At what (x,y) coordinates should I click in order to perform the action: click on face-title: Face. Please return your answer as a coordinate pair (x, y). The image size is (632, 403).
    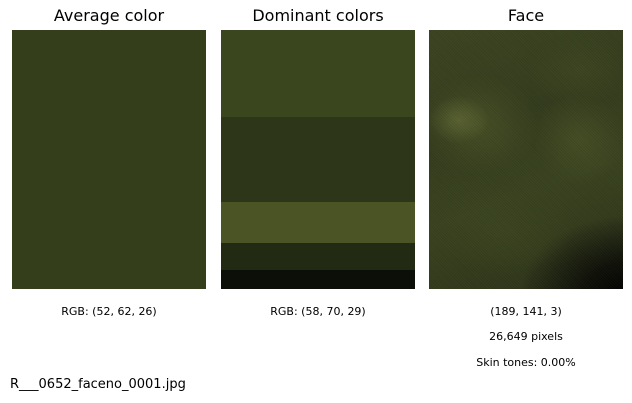
    Looking at the image, I should click on (526, 15).